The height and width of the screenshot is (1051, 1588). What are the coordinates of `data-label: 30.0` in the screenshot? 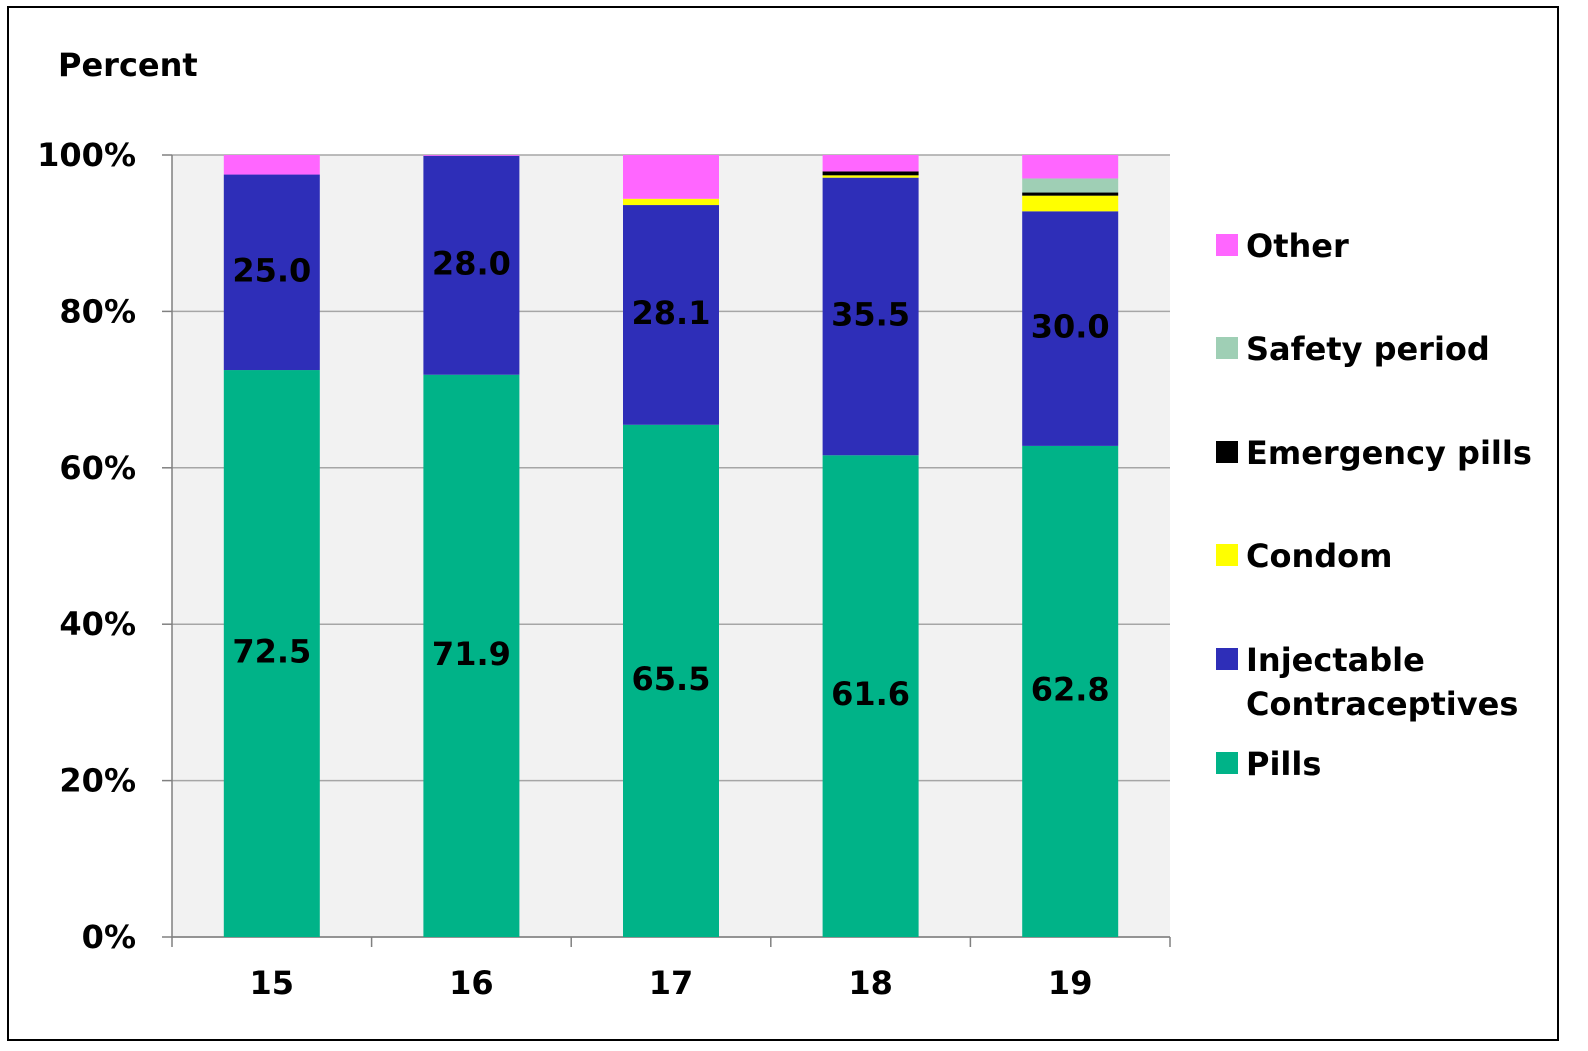 It's located at (1070, 327).